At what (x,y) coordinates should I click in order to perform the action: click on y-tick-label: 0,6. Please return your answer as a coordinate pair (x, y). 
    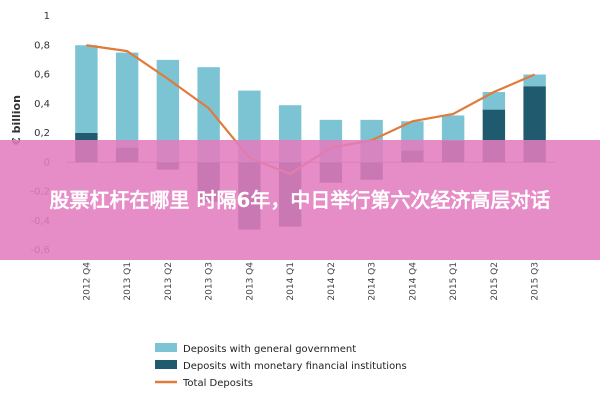
    Looking at the image, I should click on (42, 75).